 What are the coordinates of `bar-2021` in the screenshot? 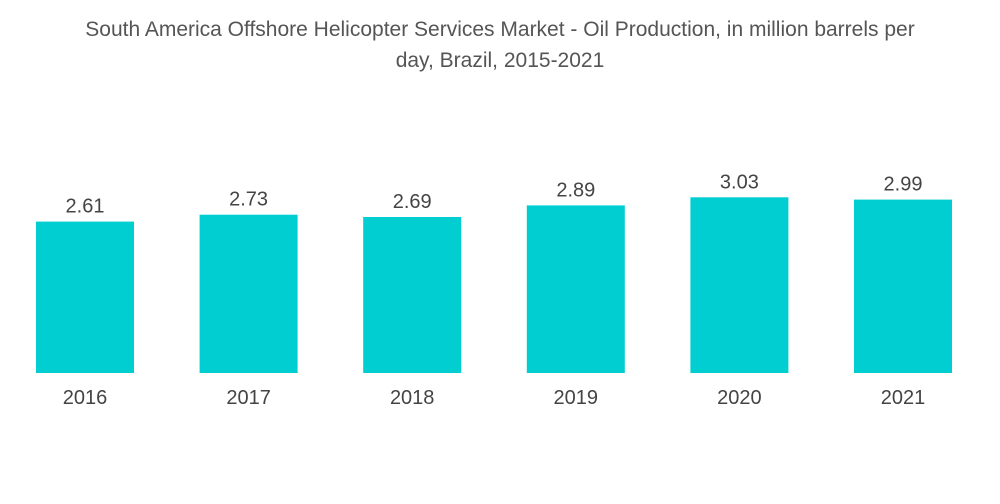 It's located at (903, 286).